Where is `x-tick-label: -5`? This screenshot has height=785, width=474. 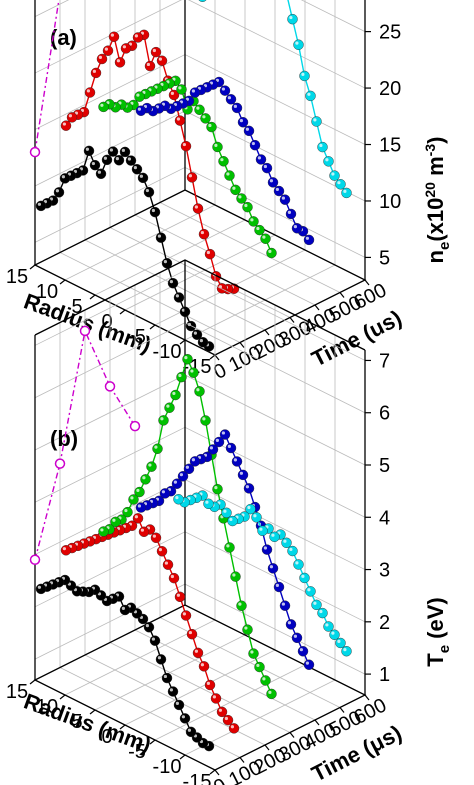 x-tick-label: -5 is located at coordinates (137, 752).